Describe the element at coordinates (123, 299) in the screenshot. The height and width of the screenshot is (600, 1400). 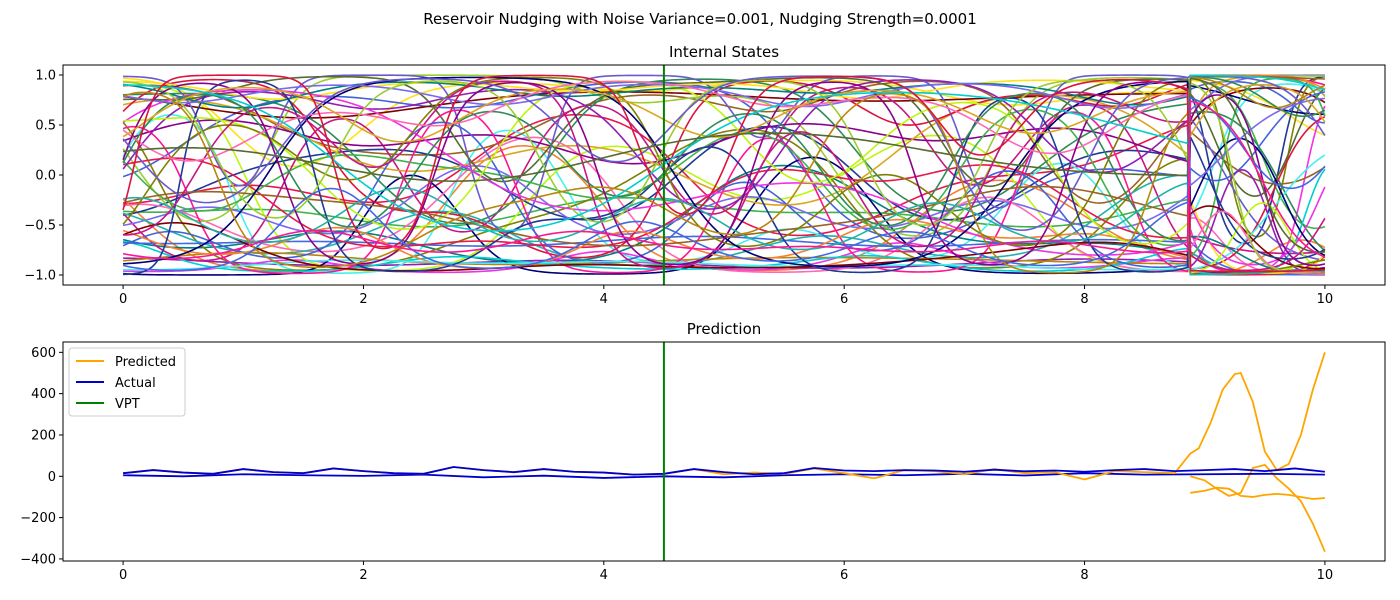
I see `internal-states-xtick-label: 0` at that location.